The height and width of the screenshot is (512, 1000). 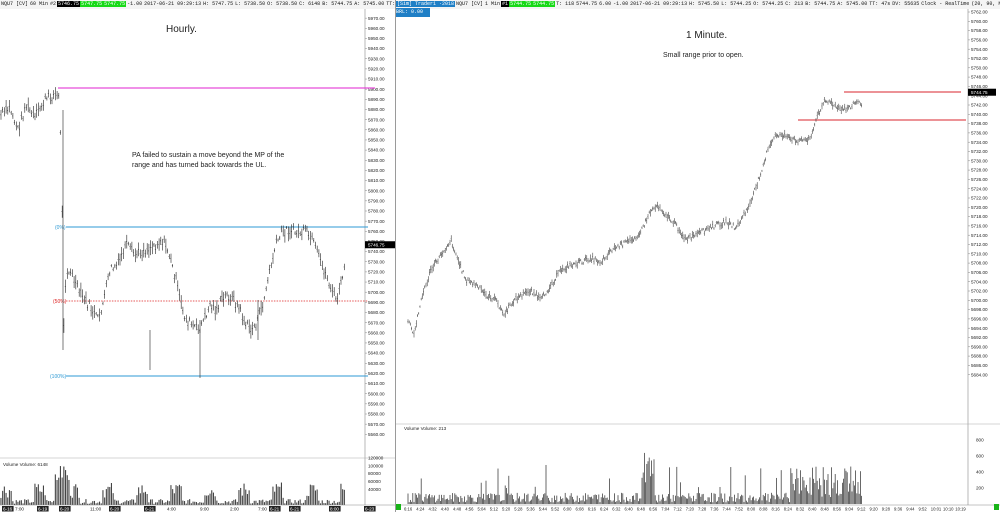 I want to click on price-tick-label: 5770.00, so click(x=376, y=221).